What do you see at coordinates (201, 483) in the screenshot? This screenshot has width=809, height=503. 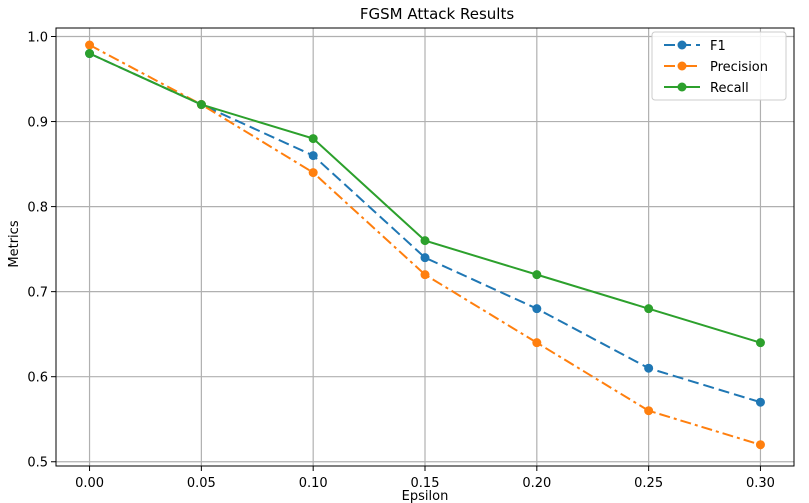 I see `x-tick-label: 0.05` at bounding box center [201, 483].